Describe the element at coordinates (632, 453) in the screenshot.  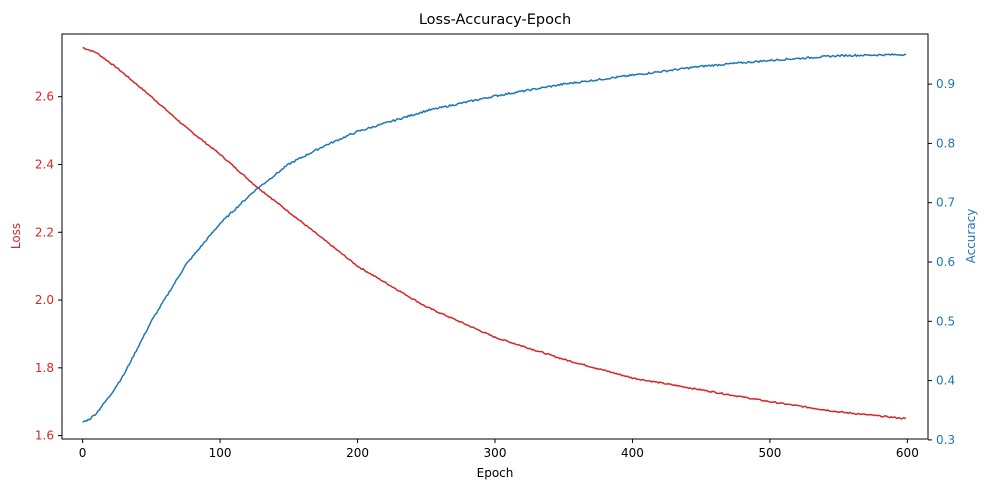
I see `x-tick-label: 400` at that location.